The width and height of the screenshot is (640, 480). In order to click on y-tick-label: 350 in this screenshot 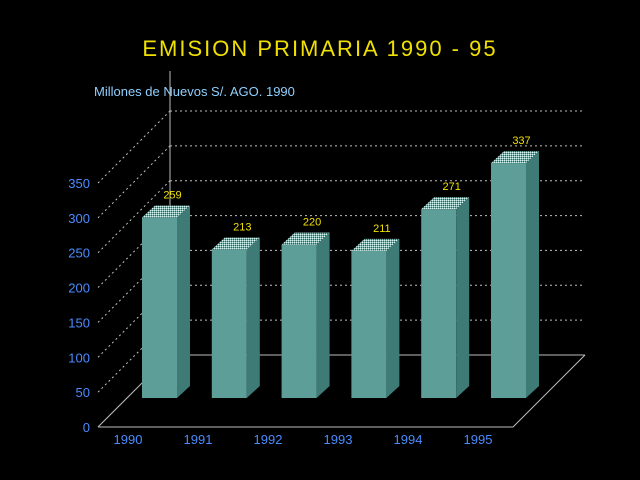, I will do `click(79, 183)`.